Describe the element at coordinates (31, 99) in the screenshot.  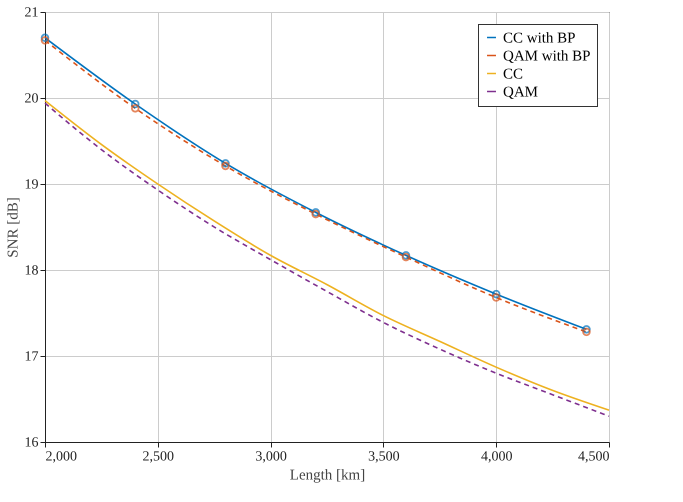
I see `y-tick-label: 20` at that location.